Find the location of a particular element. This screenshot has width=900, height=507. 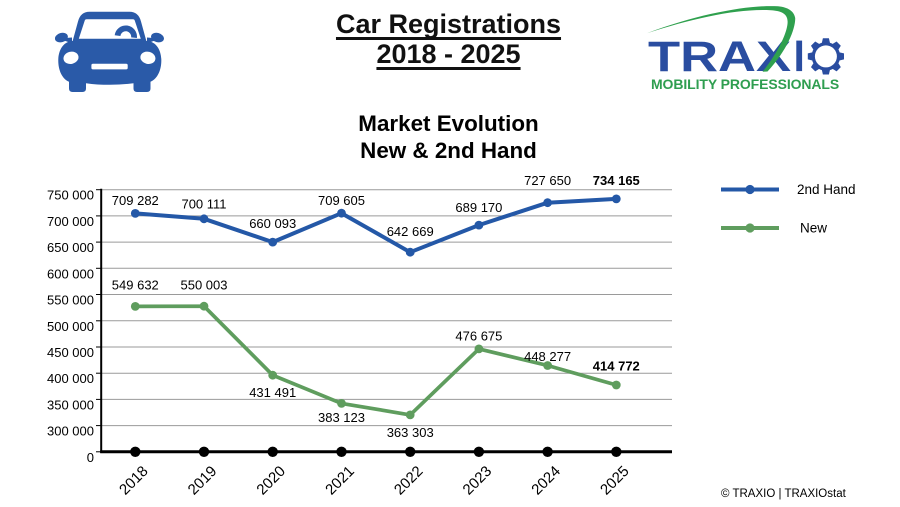

svg-text: 689 170 is located at coordinates (478, 207).